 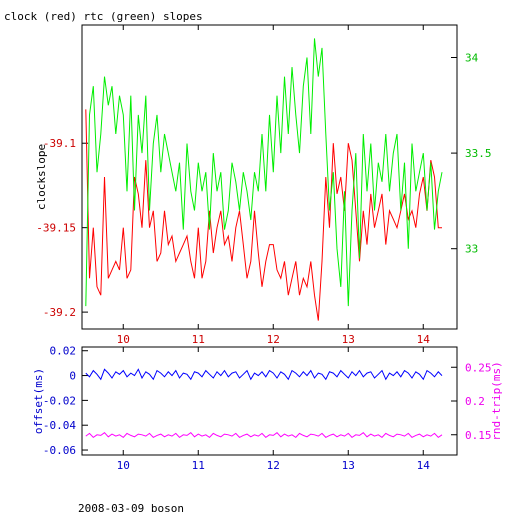 I want to click on y-left-axis-label: clockslope, so click(x=41, y=177).